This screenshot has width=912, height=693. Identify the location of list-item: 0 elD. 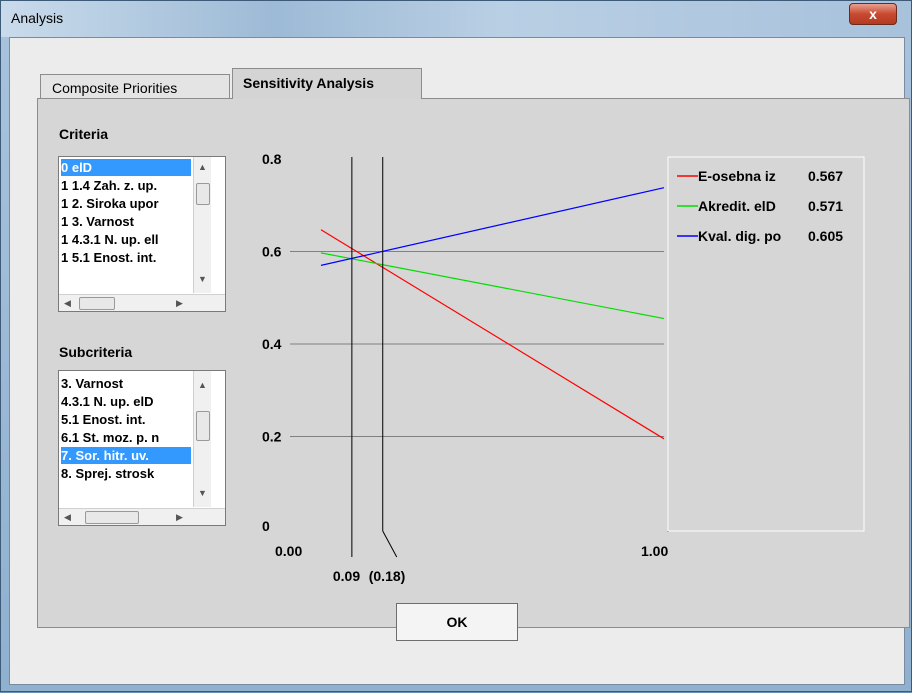
(126, 167).